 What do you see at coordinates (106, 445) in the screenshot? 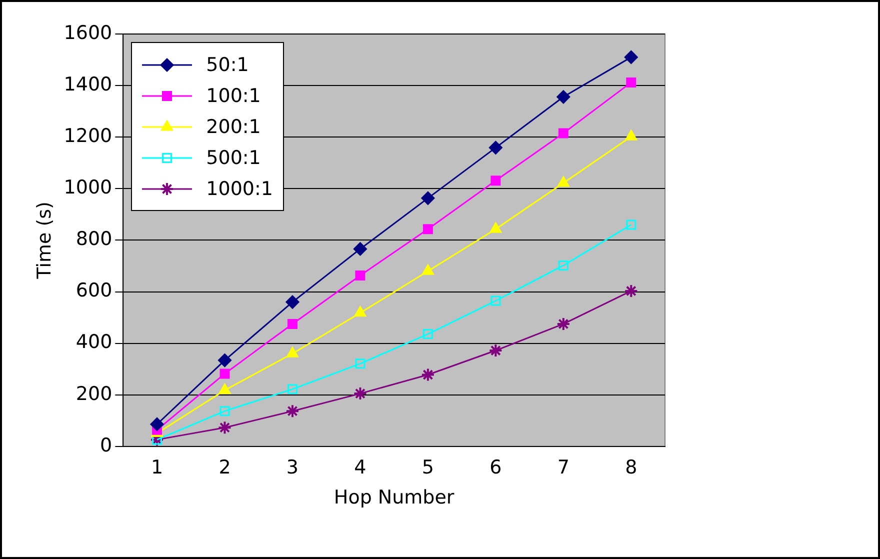
I see `y-tick-label: 0` at bounding box center [106, 445].